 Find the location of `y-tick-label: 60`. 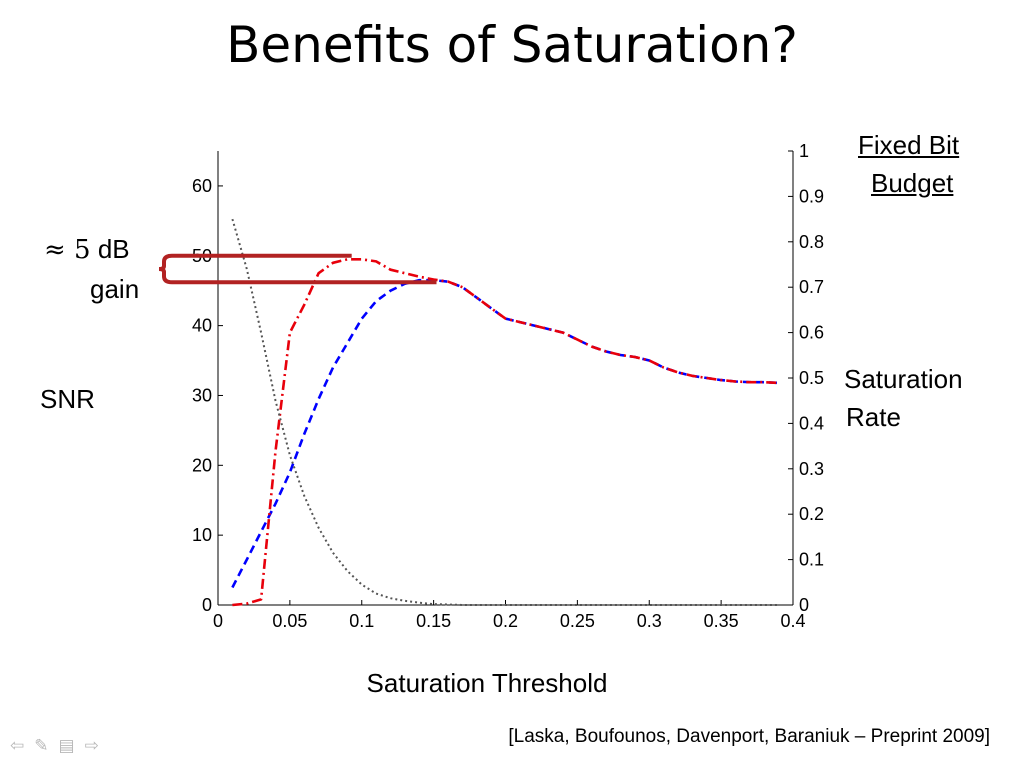

y-tick-label: 60 is located at coordinates (202, 186).